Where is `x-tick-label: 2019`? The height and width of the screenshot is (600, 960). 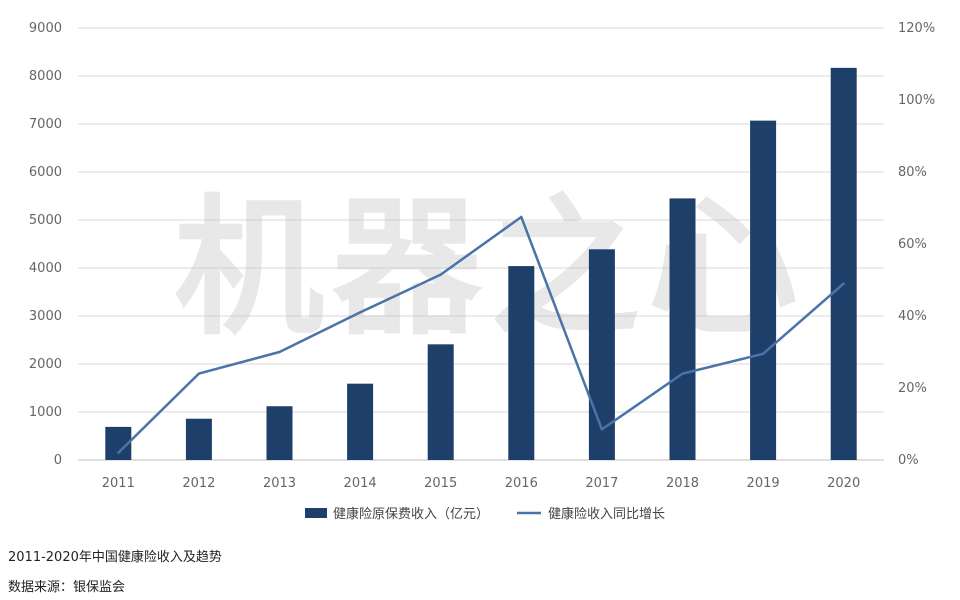 x-tick-label: 2019 is located at coordinates (763, 483).